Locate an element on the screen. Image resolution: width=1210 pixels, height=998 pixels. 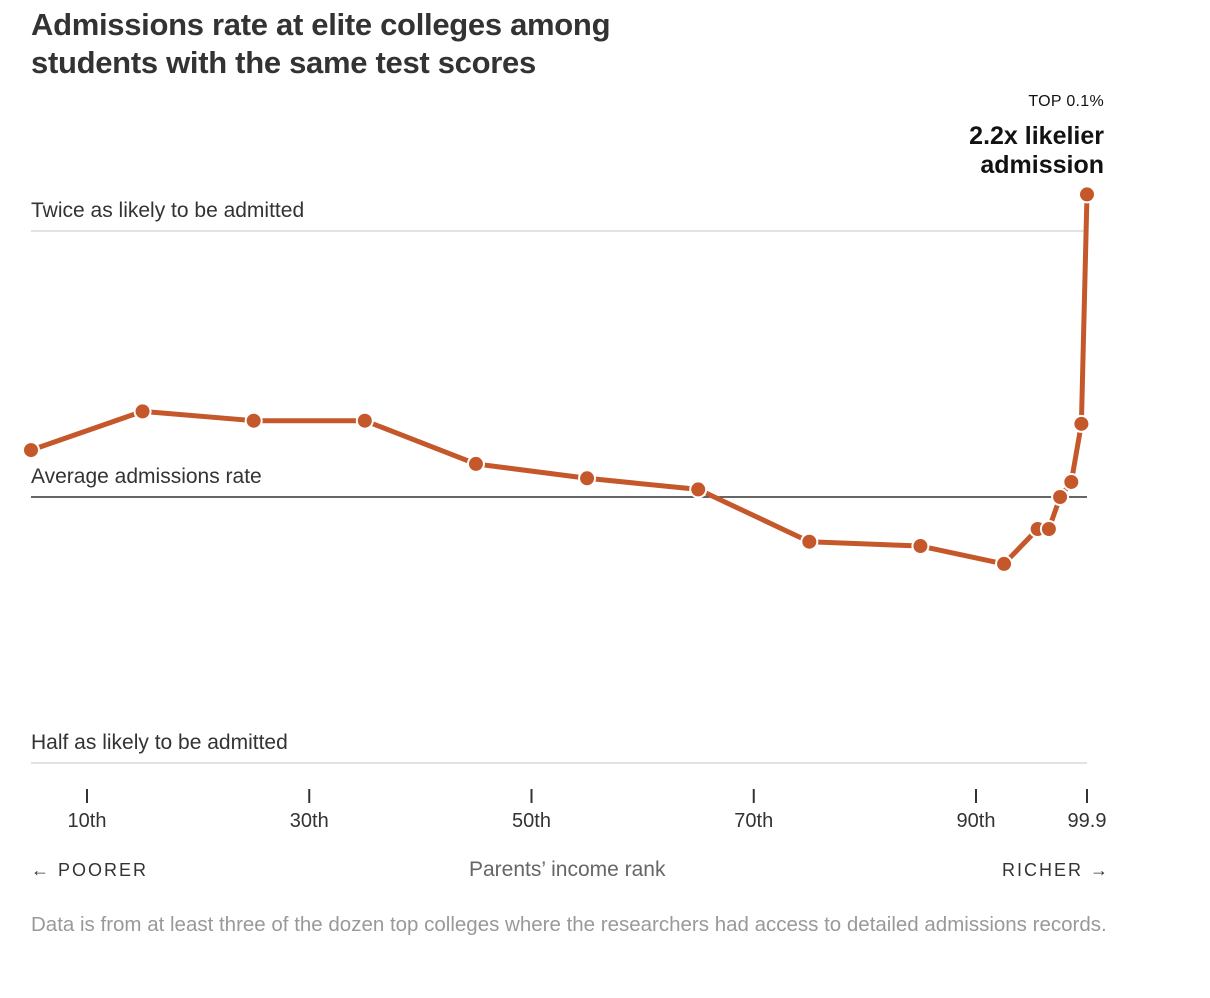
reference-label-half: Half as likely to be admitted is located at coordinates (159, 742).